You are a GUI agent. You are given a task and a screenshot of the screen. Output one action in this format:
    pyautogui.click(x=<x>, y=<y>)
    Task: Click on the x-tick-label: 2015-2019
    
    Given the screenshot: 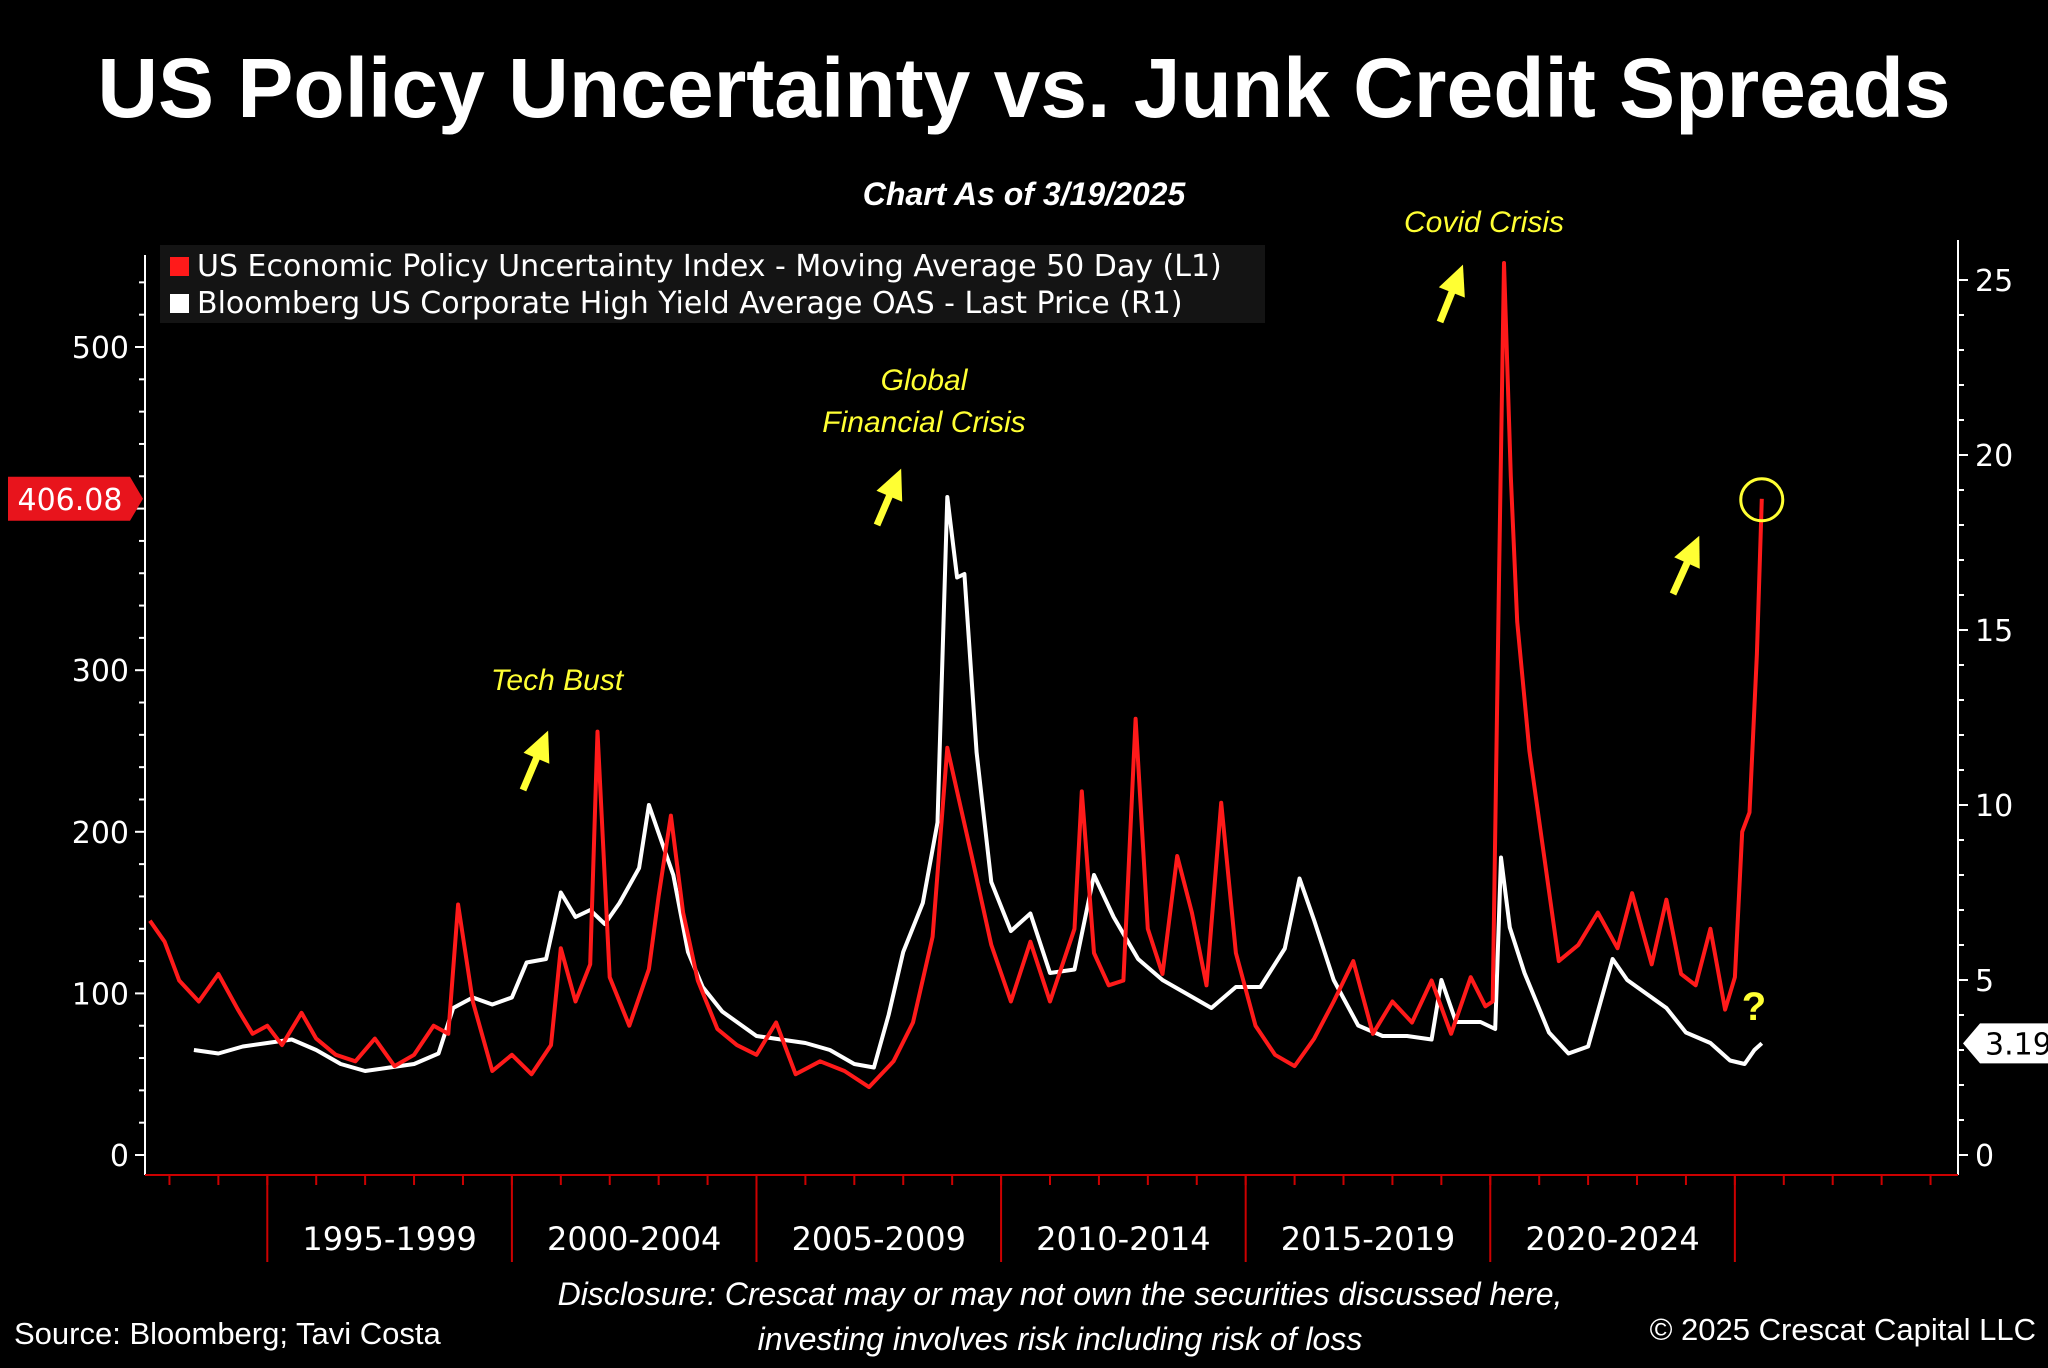 What is the action you would take?
    pyautogui.click(x=1368, y=1239)
    